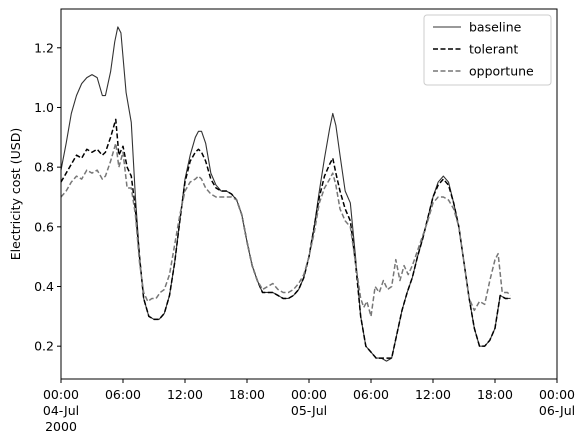  What do you see at coordinates (493, 49) in the screenshot?
I see `legend-label-tolerant: tolerant` at bounding box center [493, 49].